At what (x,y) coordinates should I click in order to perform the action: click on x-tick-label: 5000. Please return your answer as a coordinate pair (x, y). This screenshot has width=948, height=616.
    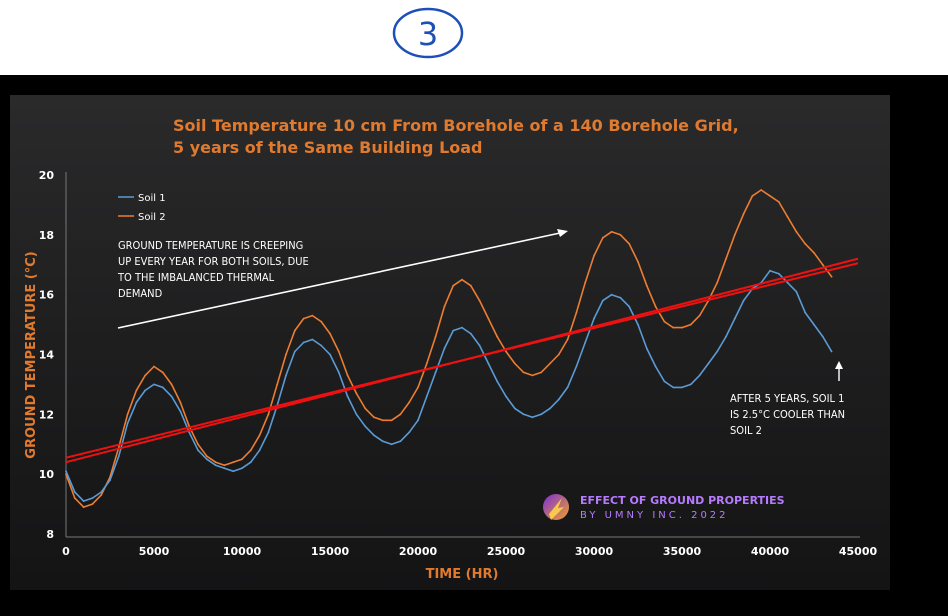
    Looking at the image, I should click on (154, 551).